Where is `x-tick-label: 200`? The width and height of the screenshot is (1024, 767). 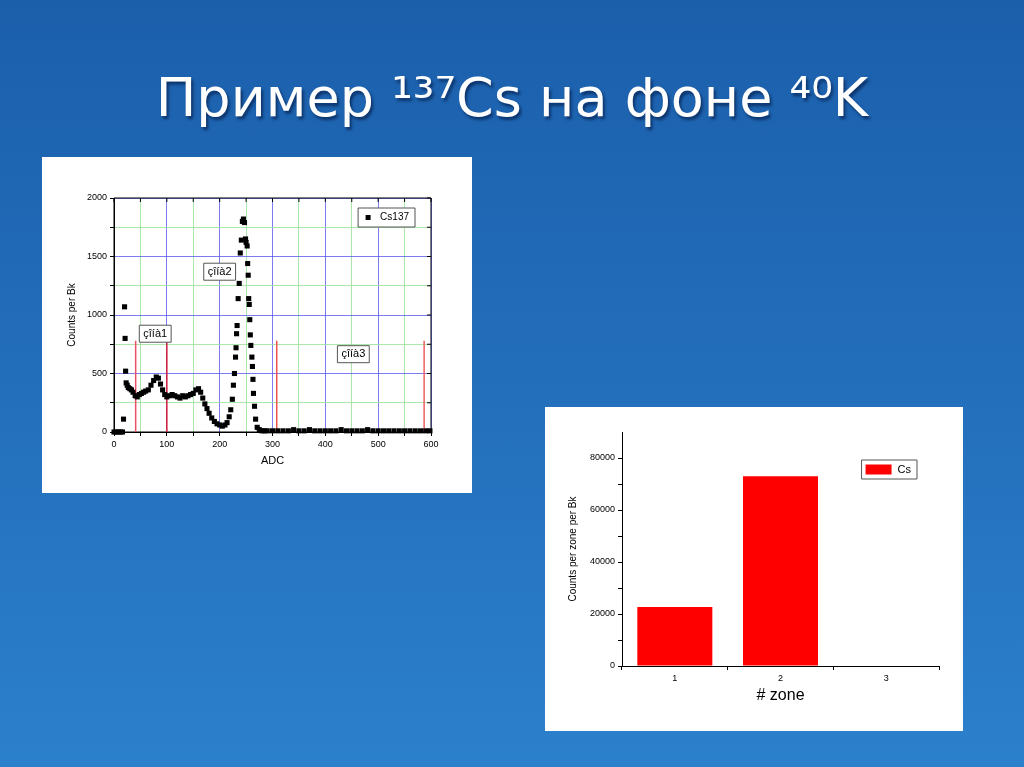 x-tick-label: 200 is located at coordinates (220, 443).